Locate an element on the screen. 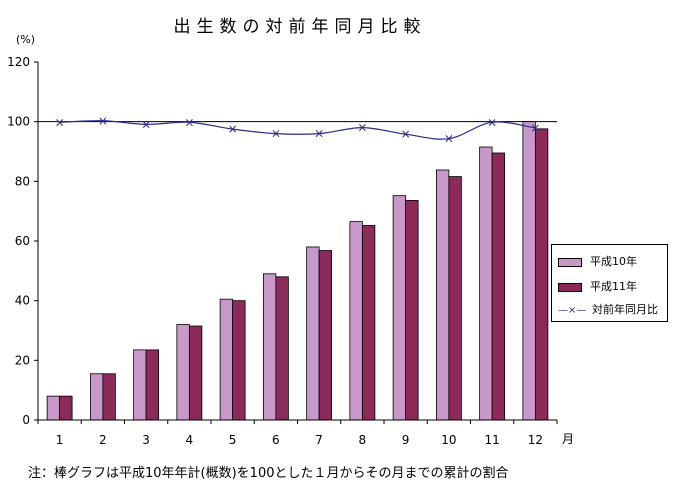 This screenshot has height=490, width=675. x-tick-label-4: 4 is located at coordinates (190, 440).